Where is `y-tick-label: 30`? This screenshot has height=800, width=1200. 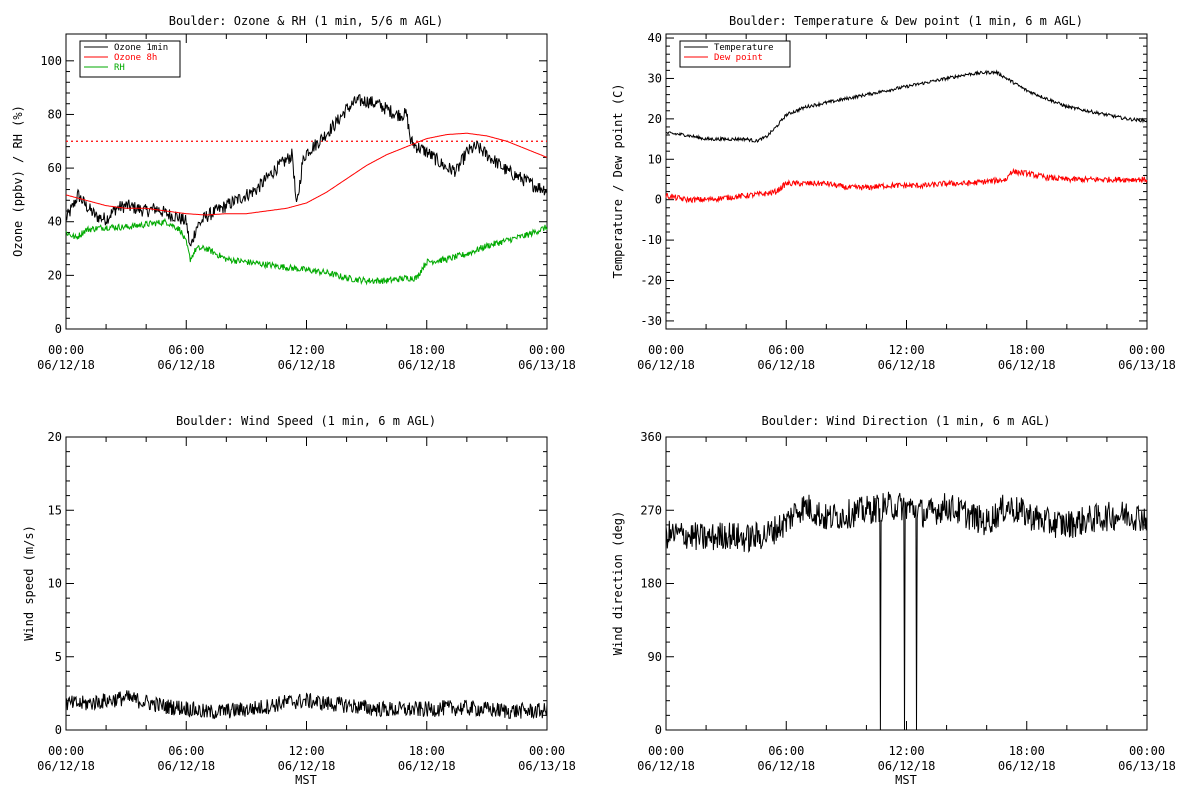 y-tick-label: 30 is located at coordinates (655, 78).